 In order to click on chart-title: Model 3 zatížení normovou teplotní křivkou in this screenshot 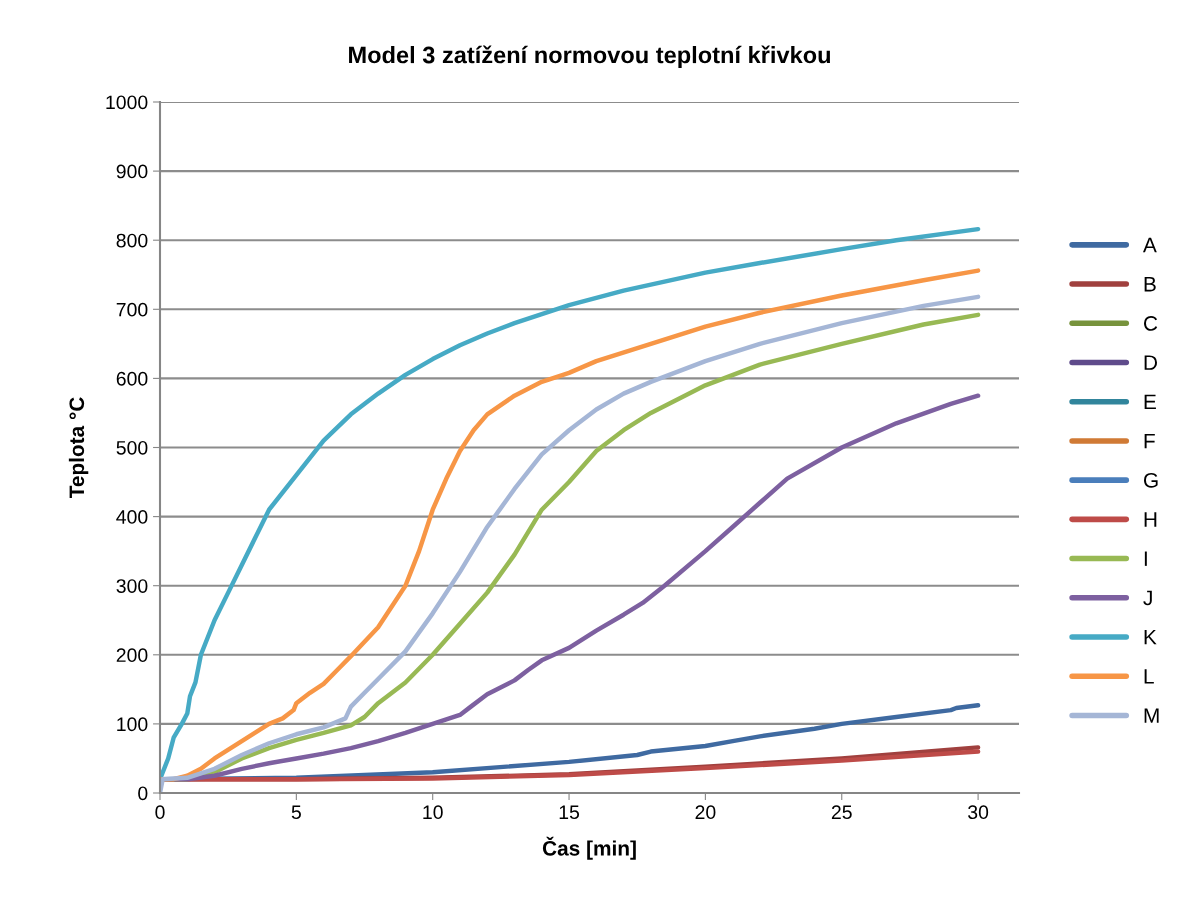, I will do `click(589, 57)`.